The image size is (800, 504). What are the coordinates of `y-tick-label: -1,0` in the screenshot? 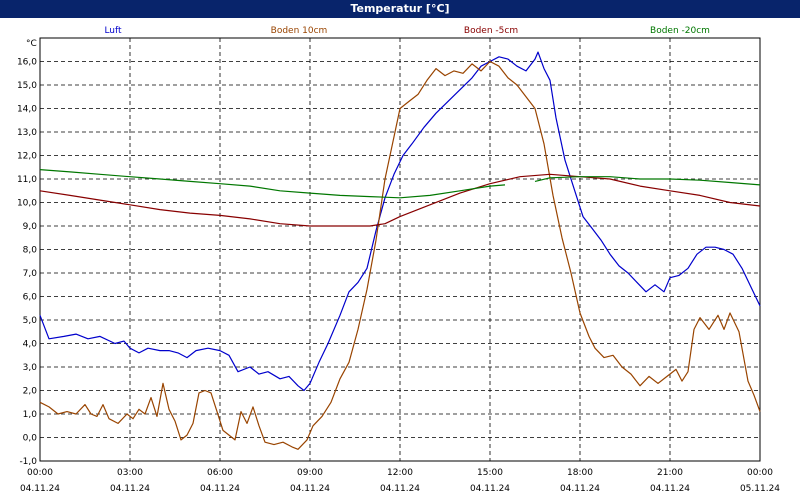 It's located at (28, 462).